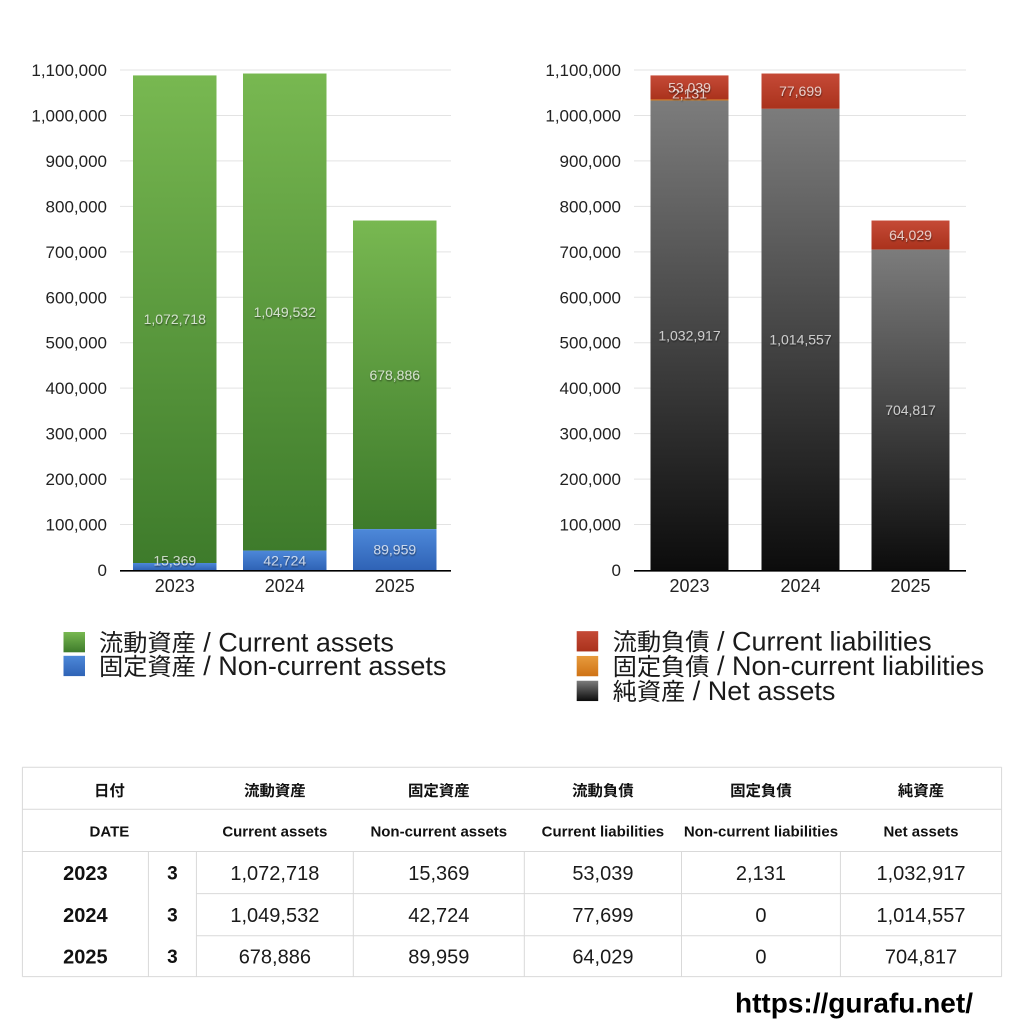 The image size is (1024, 1024). Describe the element at coordinates (321, 666) in the screenshot. I see `svg-text: / Non-current assets` at that location.